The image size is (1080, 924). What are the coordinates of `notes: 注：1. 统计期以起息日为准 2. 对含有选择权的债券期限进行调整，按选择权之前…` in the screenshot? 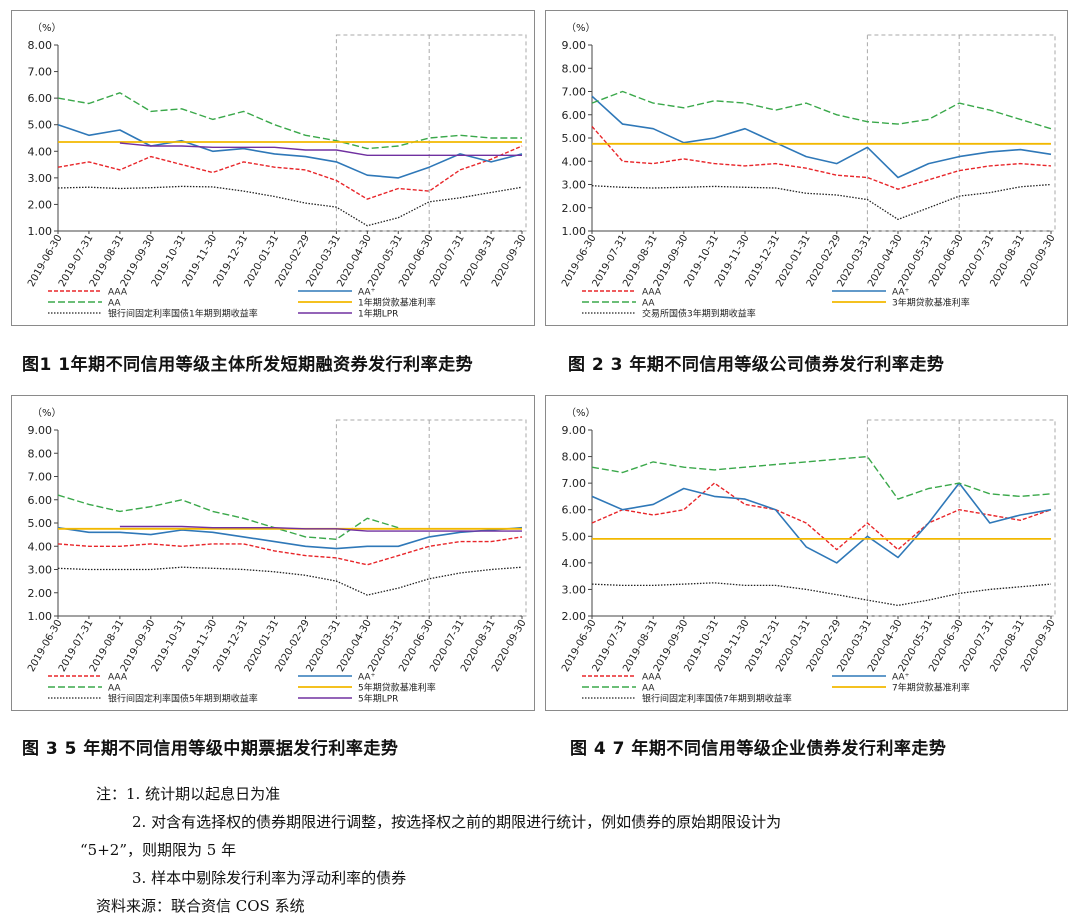 It's located at (431, 850).